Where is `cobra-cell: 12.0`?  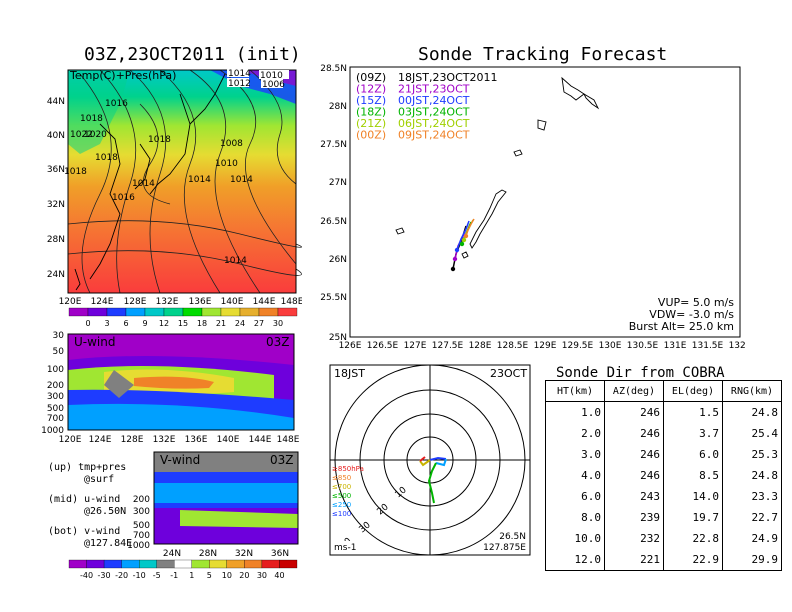 cobra-cell: 12.0 is located at coordinates (588, 559).